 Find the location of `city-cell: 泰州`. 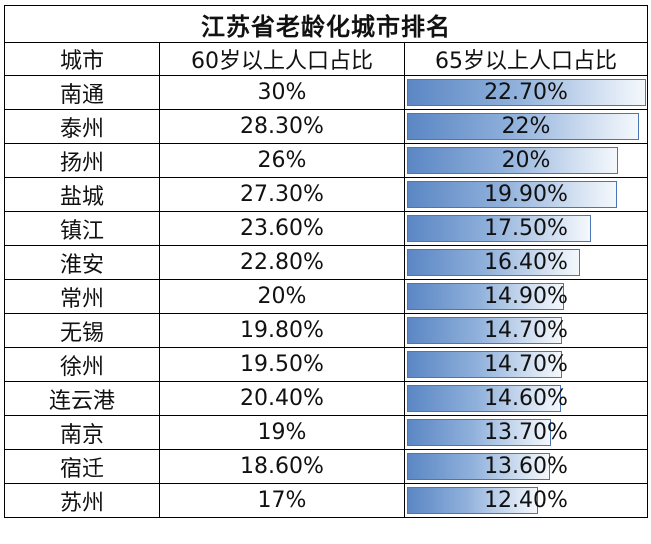

city-cell: 泰州 is located at coordinates (82, 126).